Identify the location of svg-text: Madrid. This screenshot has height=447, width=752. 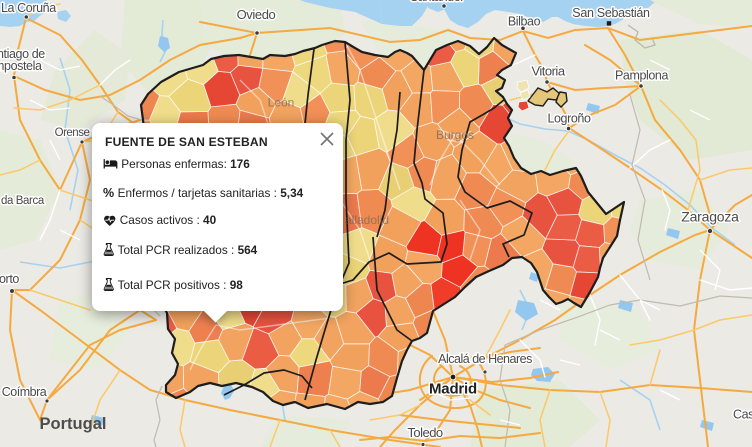
(453, 389).